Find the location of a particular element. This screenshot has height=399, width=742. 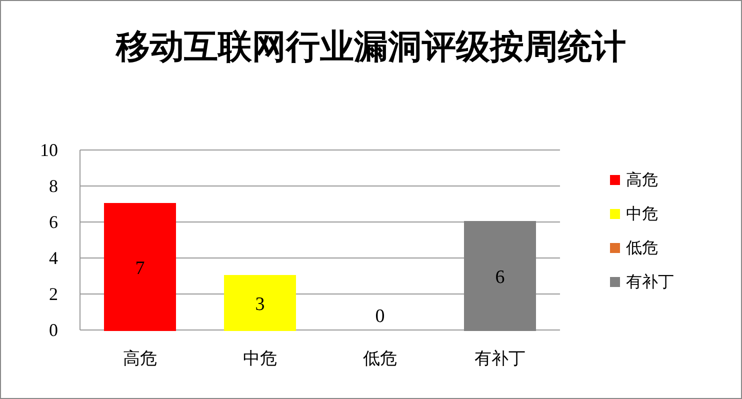

x-tick-label: 中危 is located at coordinates (260, 359).